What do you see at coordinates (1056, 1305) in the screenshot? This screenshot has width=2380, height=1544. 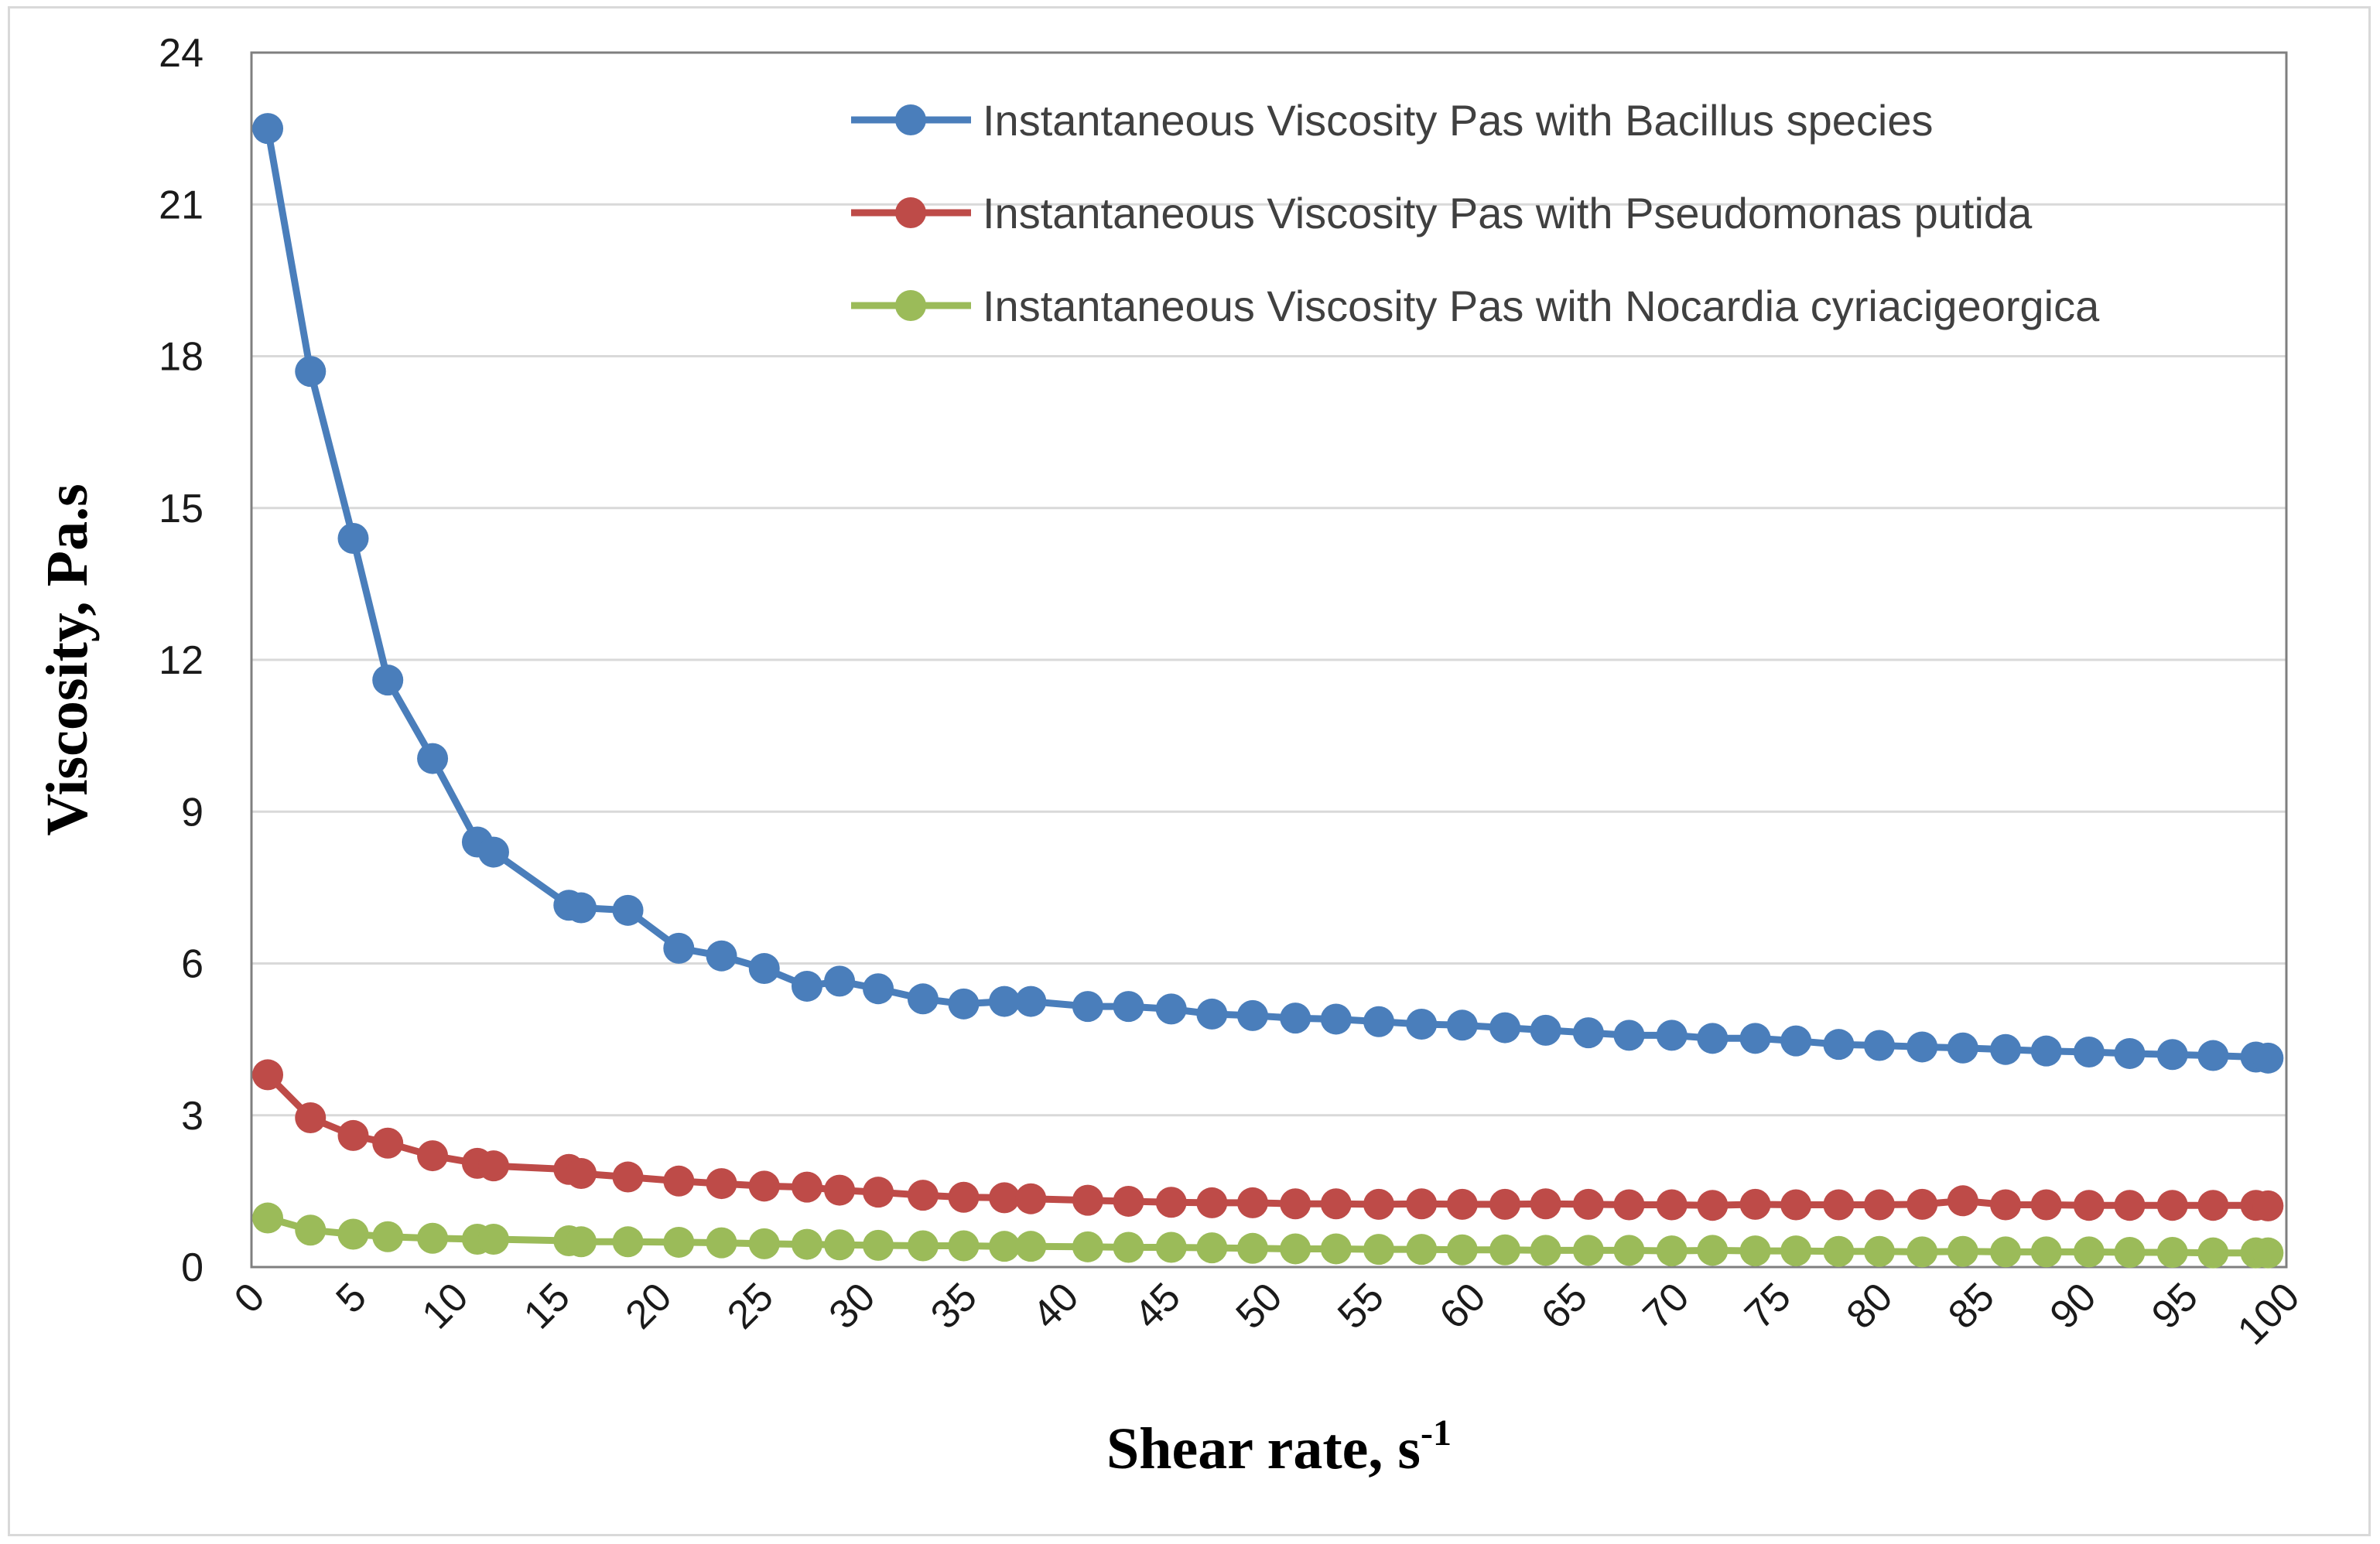 I see `x-tick-label: 40` at bounding box center [1056, 1305].